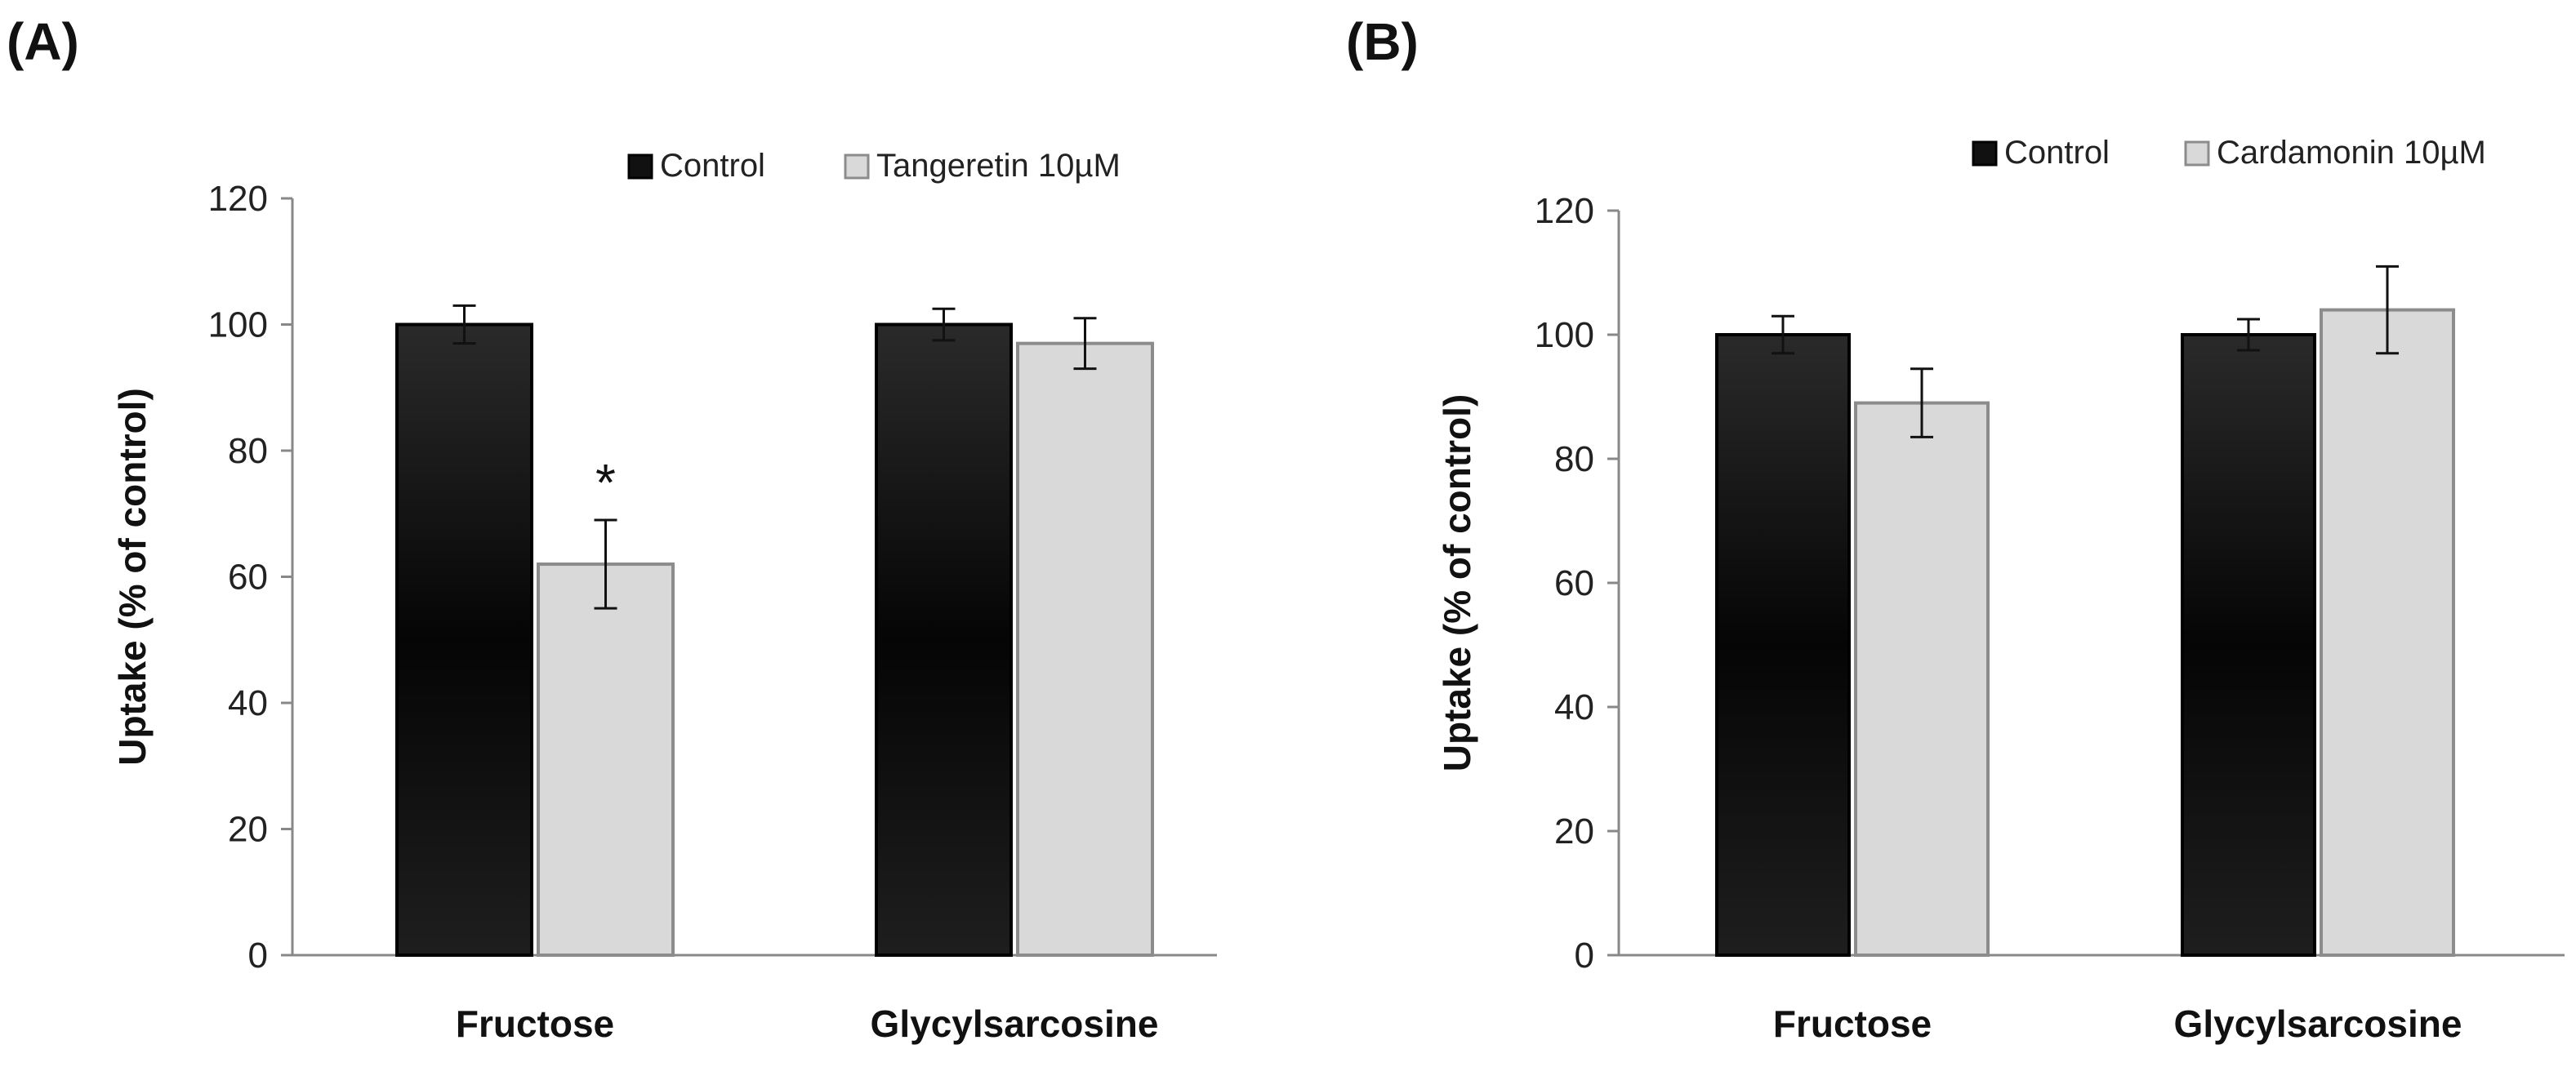 The image size is (2576, 1067). Describe the element at coordinates (2351, 153) in the screenshot. I see `panel-b-legend-label-treatment: Cardamonin 10µM` at that location.